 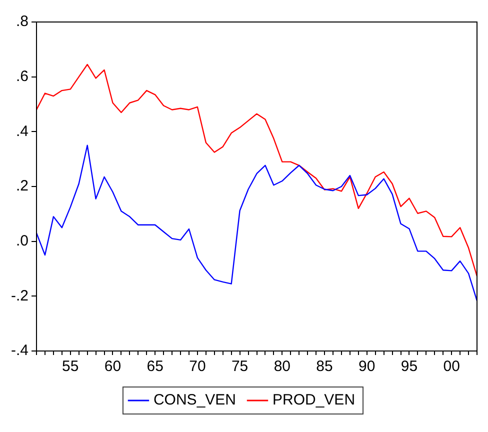 What do you see at coordinates (22, 131) in the screenshot?
I see `y-tick-label: .4` at bounding box center [22, 131].